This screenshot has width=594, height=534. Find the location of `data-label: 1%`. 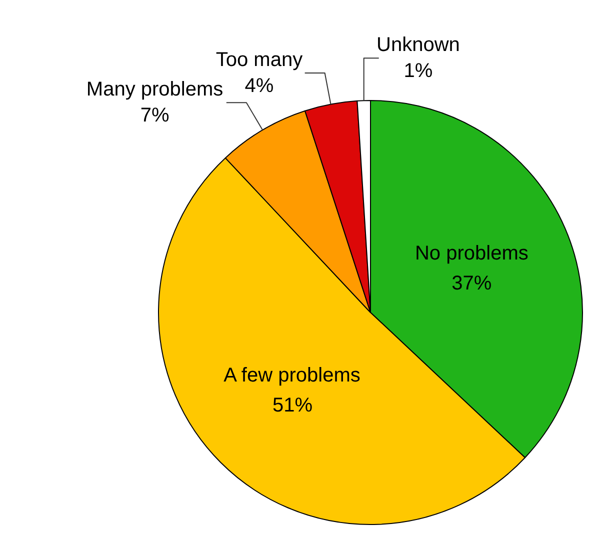

data-label: 1% is located at coordinates (418, 71).